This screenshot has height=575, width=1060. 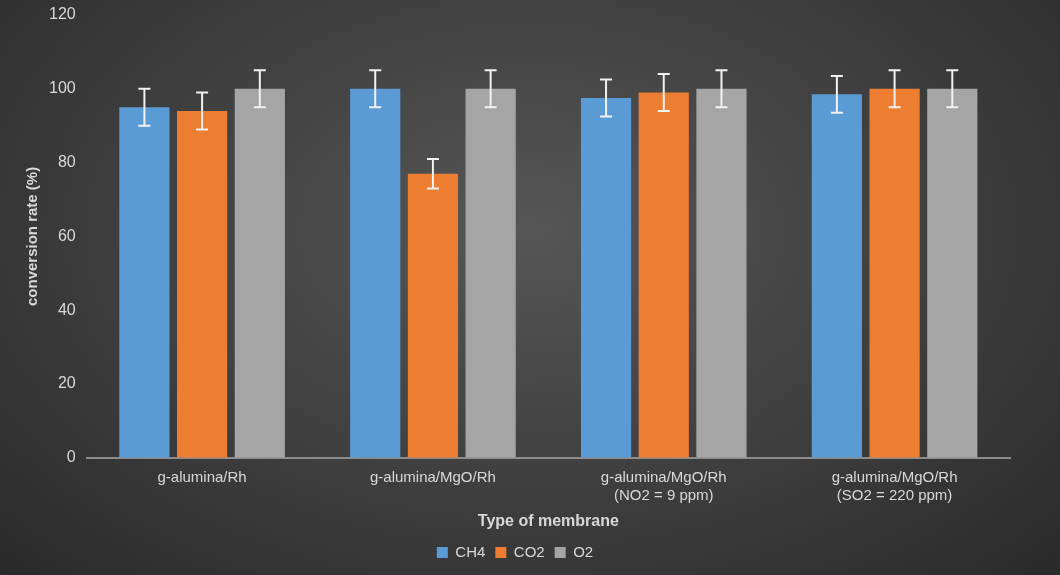 I want to click on y-tick-label: 0, so click(x=71, y=457).